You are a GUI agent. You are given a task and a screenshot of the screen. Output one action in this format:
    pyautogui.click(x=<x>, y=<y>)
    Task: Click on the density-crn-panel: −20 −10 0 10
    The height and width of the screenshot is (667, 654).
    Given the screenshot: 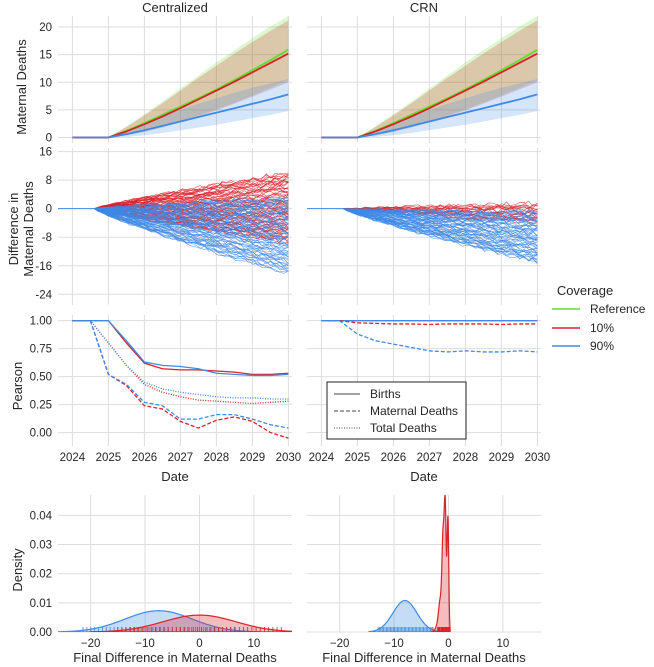 What is the action you would take?
    pyautogui.click(x=424, y=572)
    